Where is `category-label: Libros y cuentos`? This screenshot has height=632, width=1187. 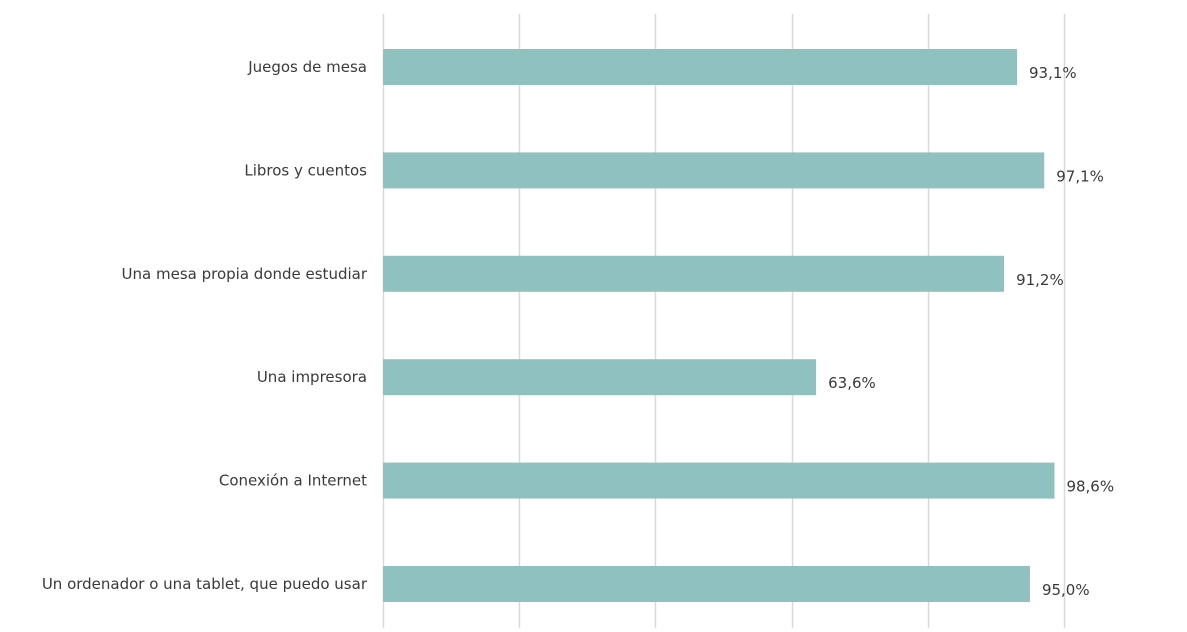
category-label: Libros y cuentos is located at coordinates (305, 170).